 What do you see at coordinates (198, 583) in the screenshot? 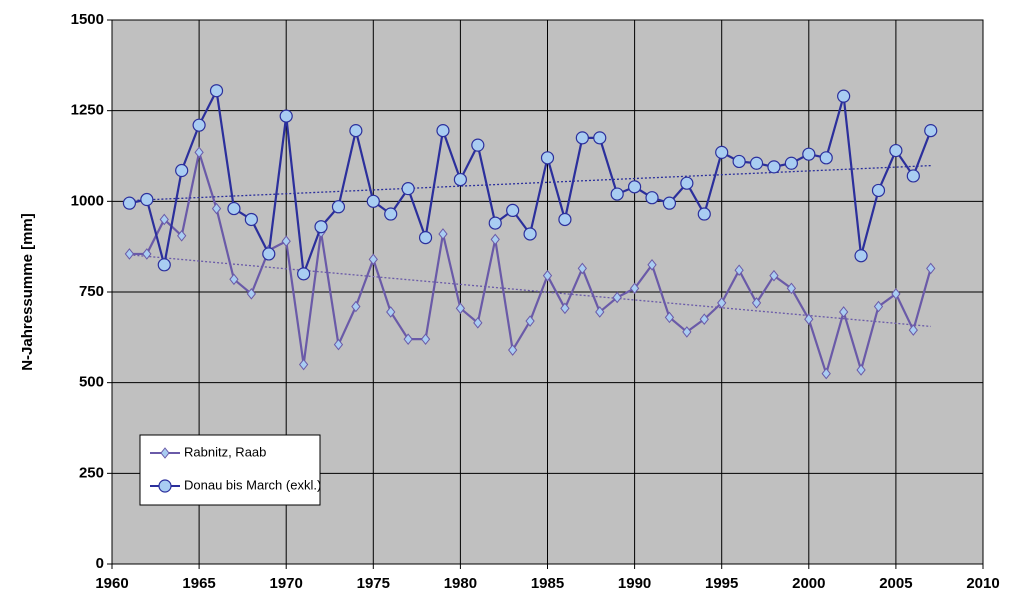
I see `x-tick-label: 1965` at bounding box center [198, 583].